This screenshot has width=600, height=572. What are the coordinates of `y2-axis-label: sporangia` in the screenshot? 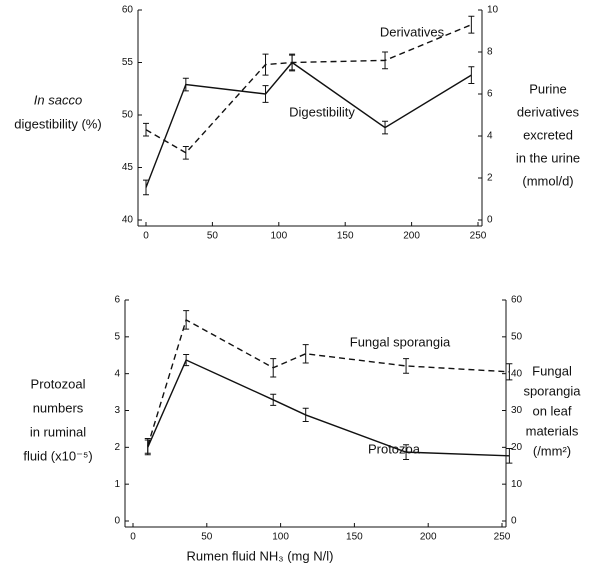 It's located at (552, 390).